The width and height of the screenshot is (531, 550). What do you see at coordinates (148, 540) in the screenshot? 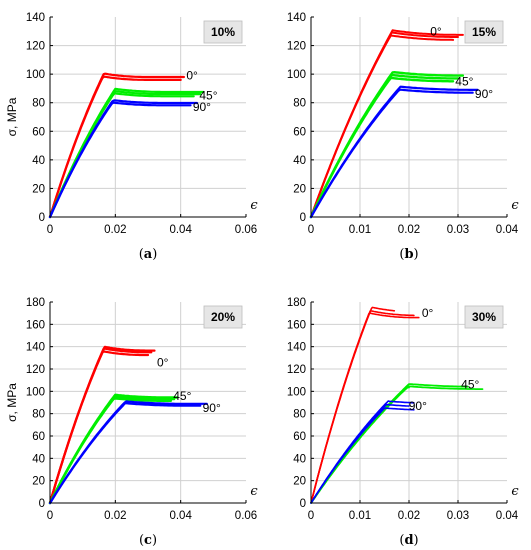
I see `panel-caption: (c)` at bounding box center [148, 540].